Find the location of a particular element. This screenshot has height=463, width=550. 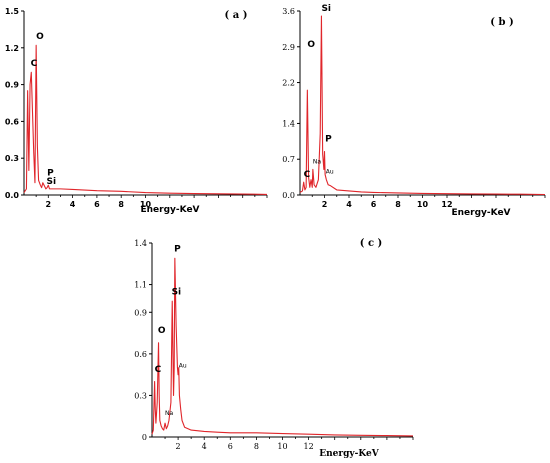

y-tick-label: 1.2 is located at coordinates (12, 48).